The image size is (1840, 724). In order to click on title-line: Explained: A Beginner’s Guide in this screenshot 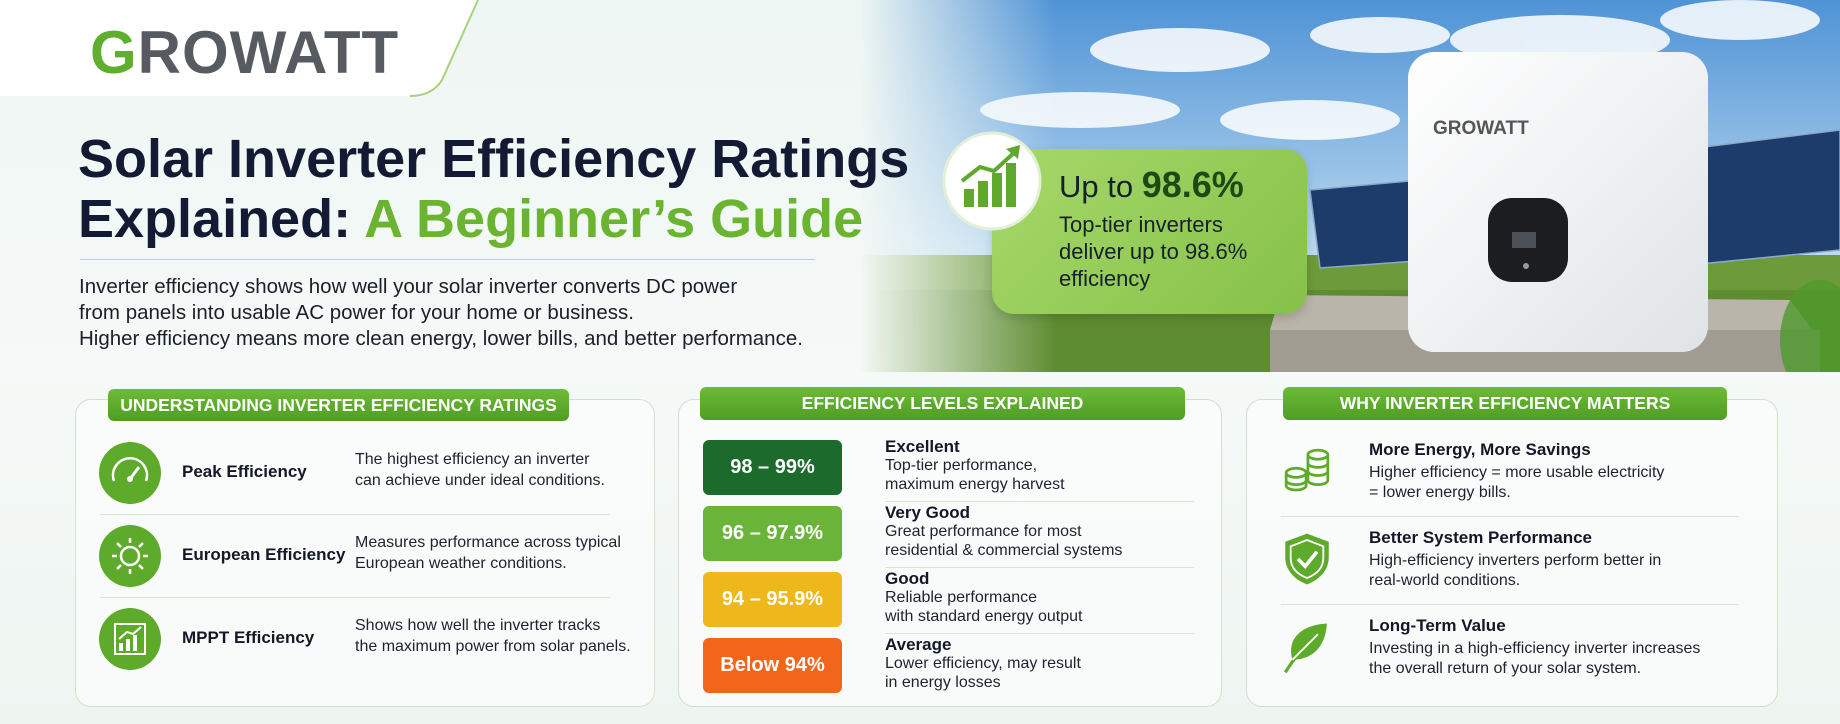, I will do `click(470, 219)`.